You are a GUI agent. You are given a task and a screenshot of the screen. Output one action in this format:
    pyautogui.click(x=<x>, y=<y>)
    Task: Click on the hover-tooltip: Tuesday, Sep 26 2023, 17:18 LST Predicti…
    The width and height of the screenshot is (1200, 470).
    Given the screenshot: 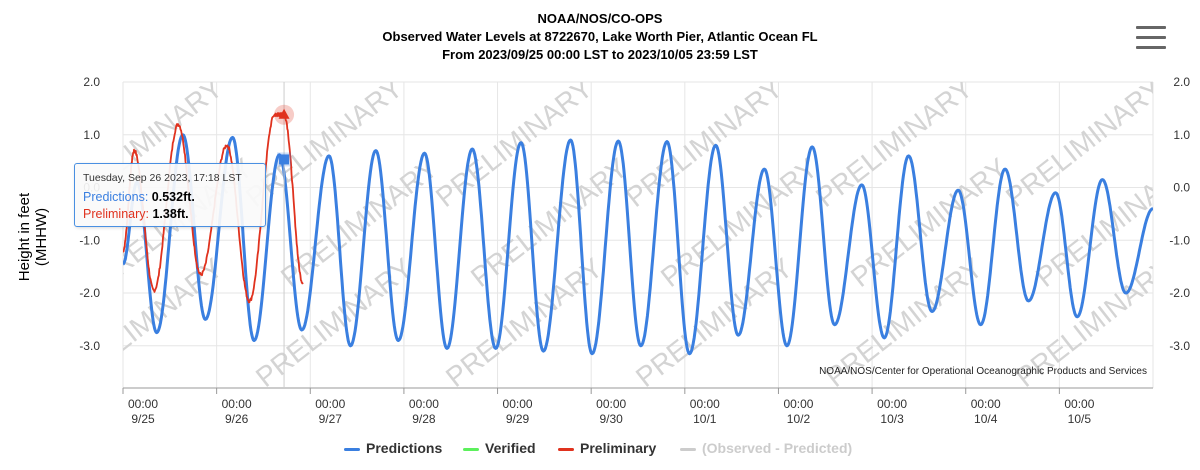 What is the action you would take?
    pyautogui.click(x=170, y=195)
    